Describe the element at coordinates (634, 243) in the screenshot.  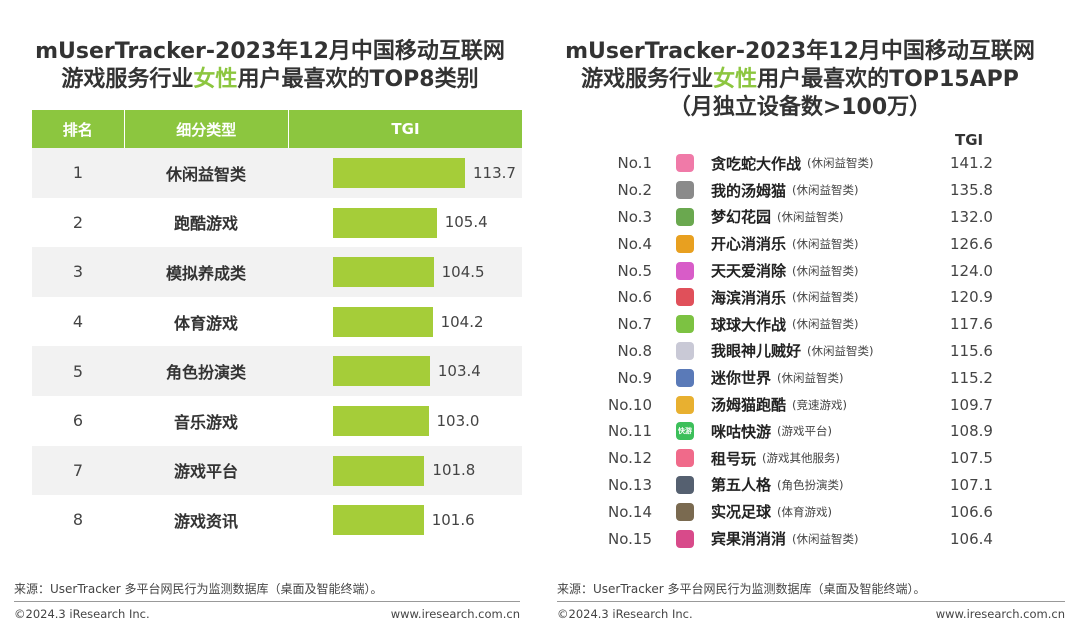
I see `rank-label: No.4` at that location.